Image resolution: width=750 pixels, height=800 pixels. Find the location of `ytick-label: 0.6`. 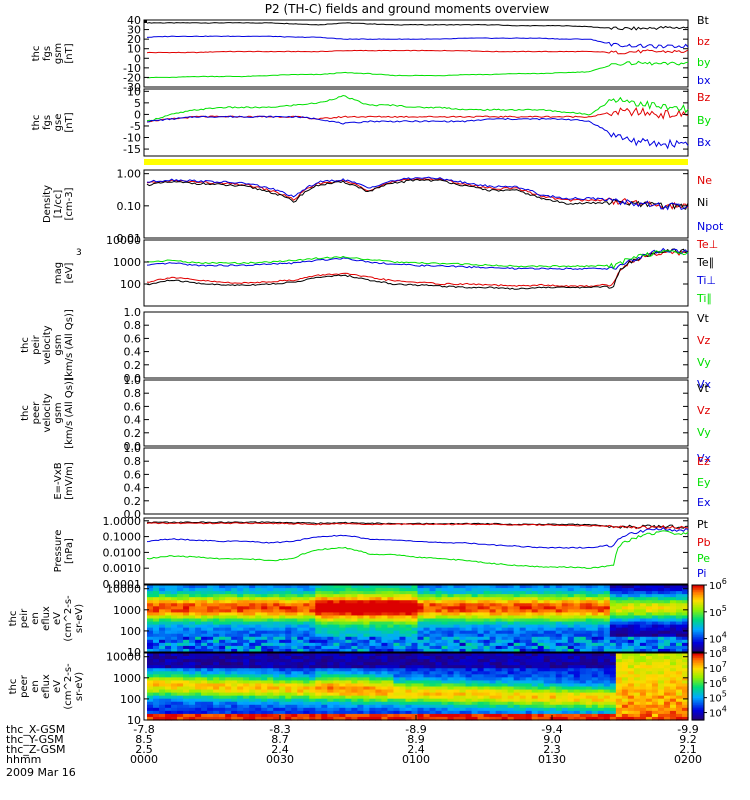

ytick-label: 0.6 is located at coordinates (133, 406).